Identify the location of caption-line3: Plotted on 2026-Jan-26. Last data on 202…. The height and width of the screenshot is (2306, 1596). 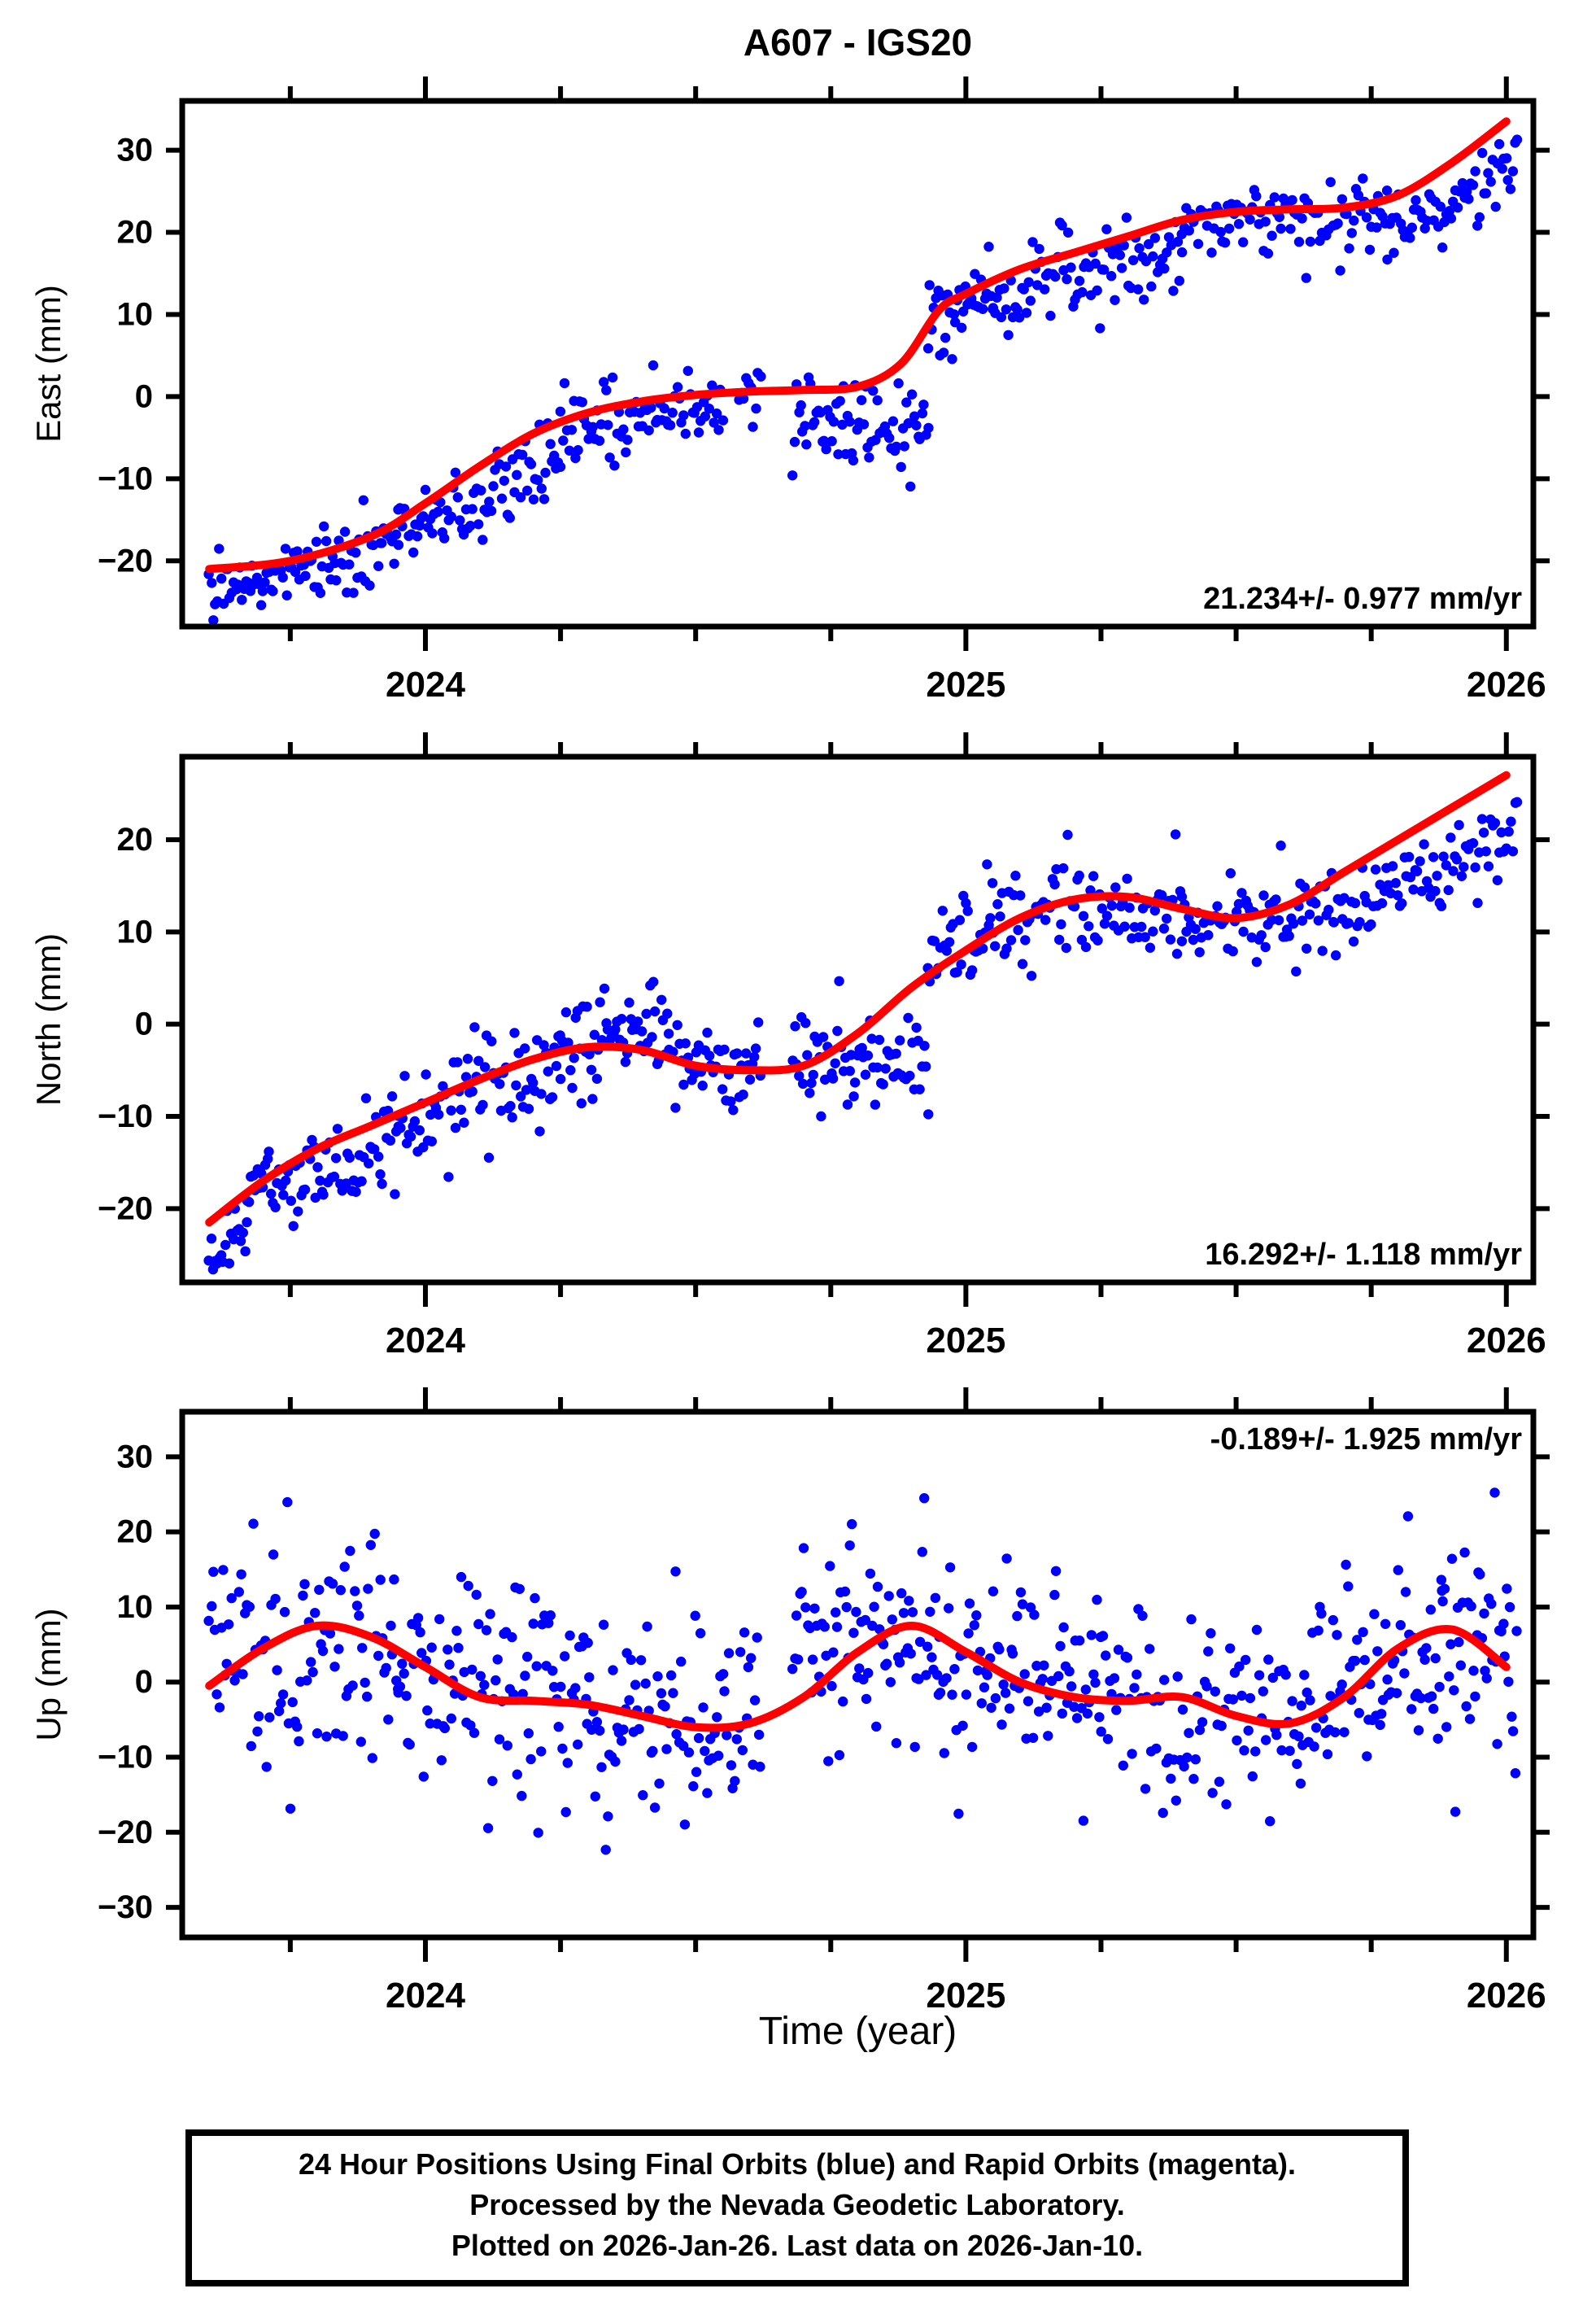
(797, 2245).